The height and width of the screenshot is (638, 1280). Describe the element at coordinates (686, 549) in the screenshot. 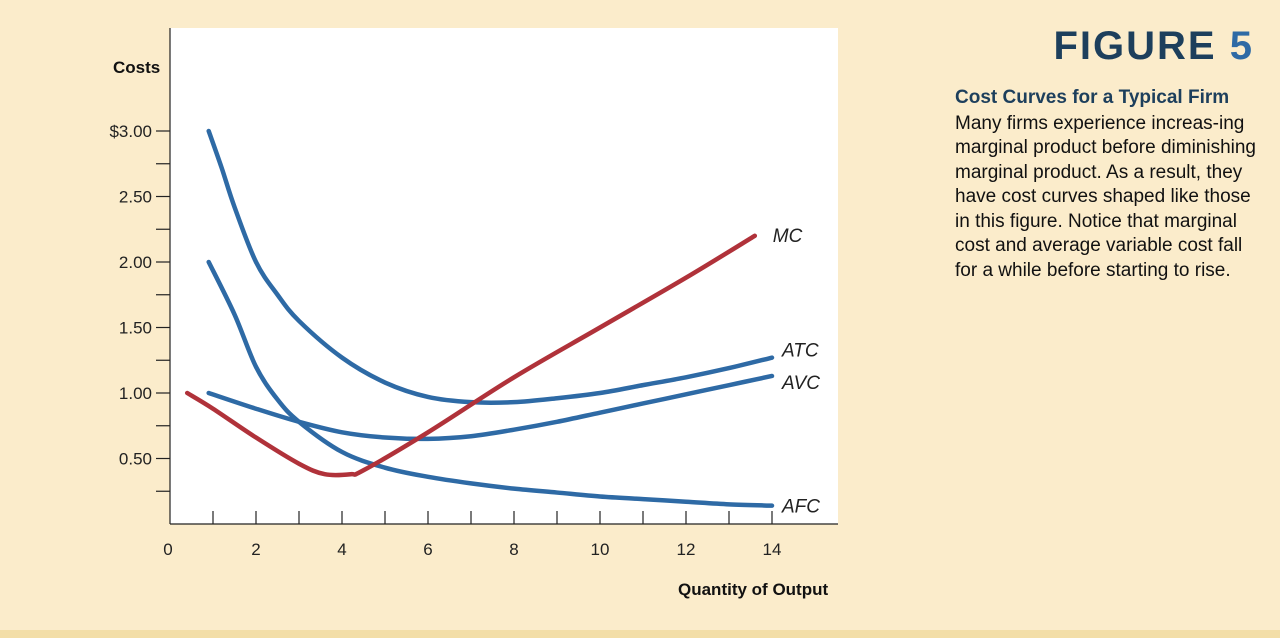

I see `x-tick-label: 12` at that location.